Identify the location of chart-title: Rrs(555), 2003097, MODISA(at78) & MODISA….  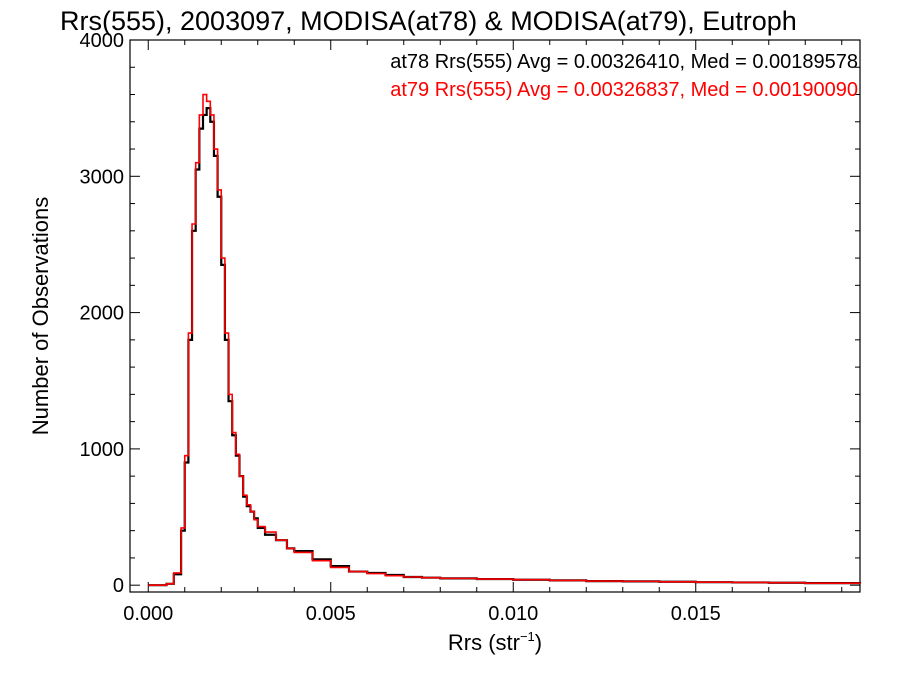
(428, 21).